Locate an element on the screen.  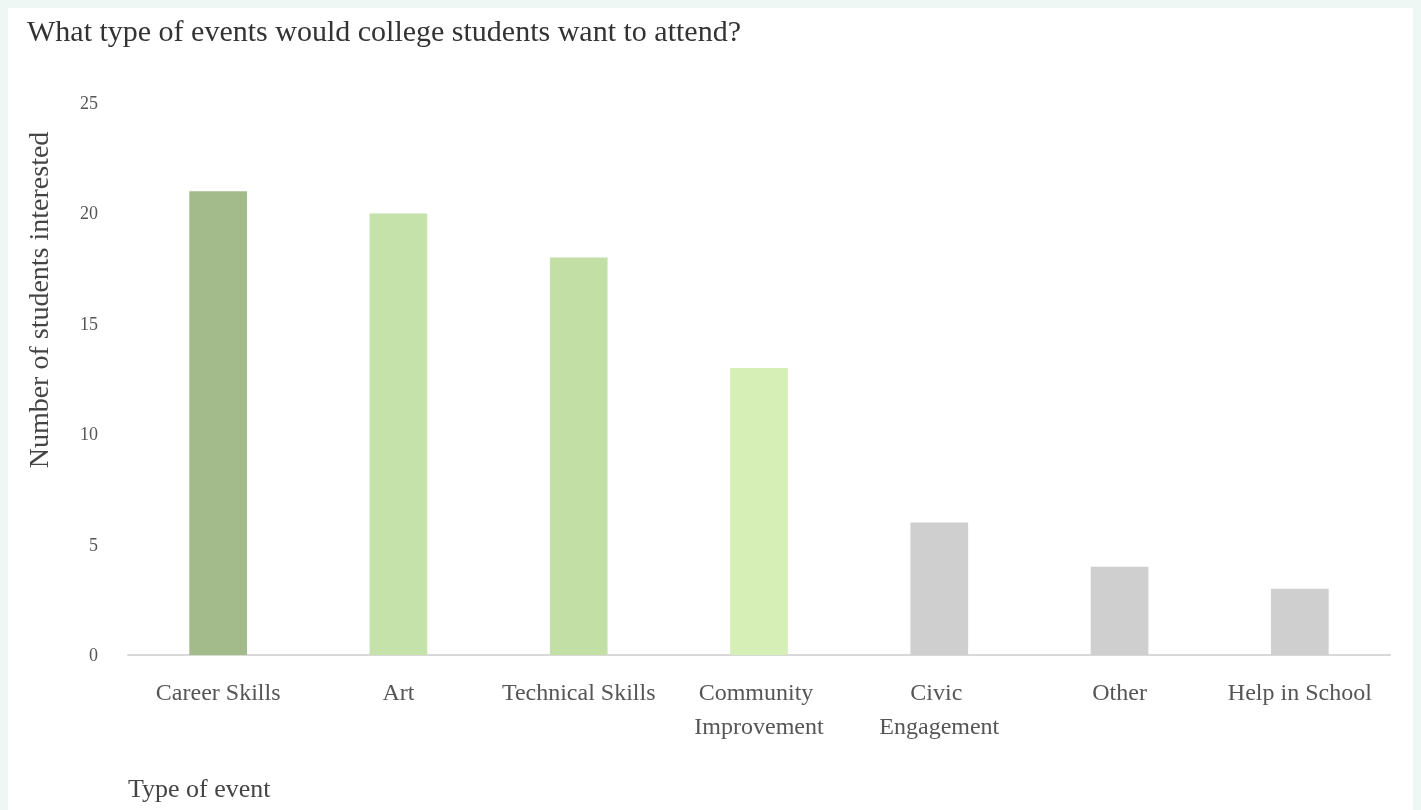
x-tick-label: Community Improvement is located at coordinates (759, 709).